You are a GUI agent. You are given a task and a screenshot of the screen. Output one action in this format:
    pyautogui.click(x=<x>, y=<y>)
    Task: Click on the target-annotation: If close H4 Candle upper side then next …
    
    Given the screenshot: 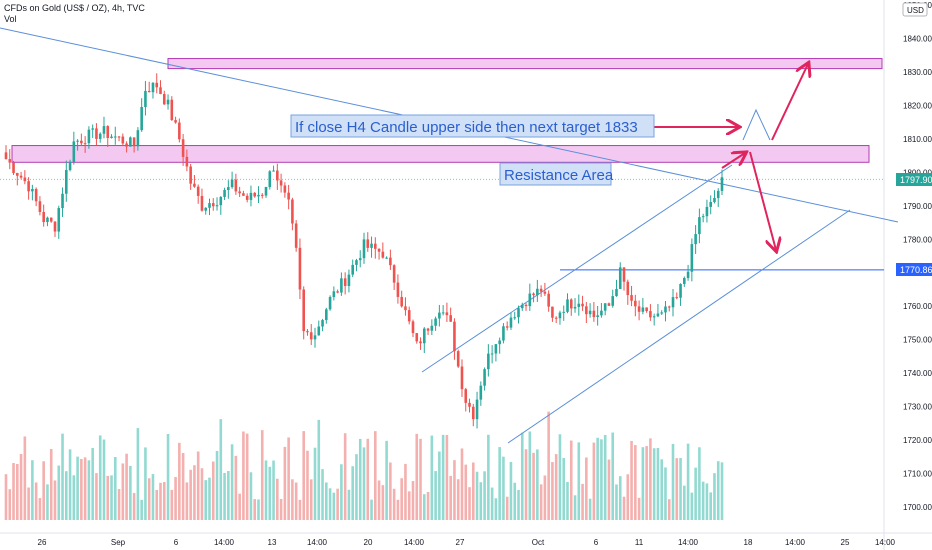 What is the action you would take?
    pyautogui.click(x=472, y=126)
    